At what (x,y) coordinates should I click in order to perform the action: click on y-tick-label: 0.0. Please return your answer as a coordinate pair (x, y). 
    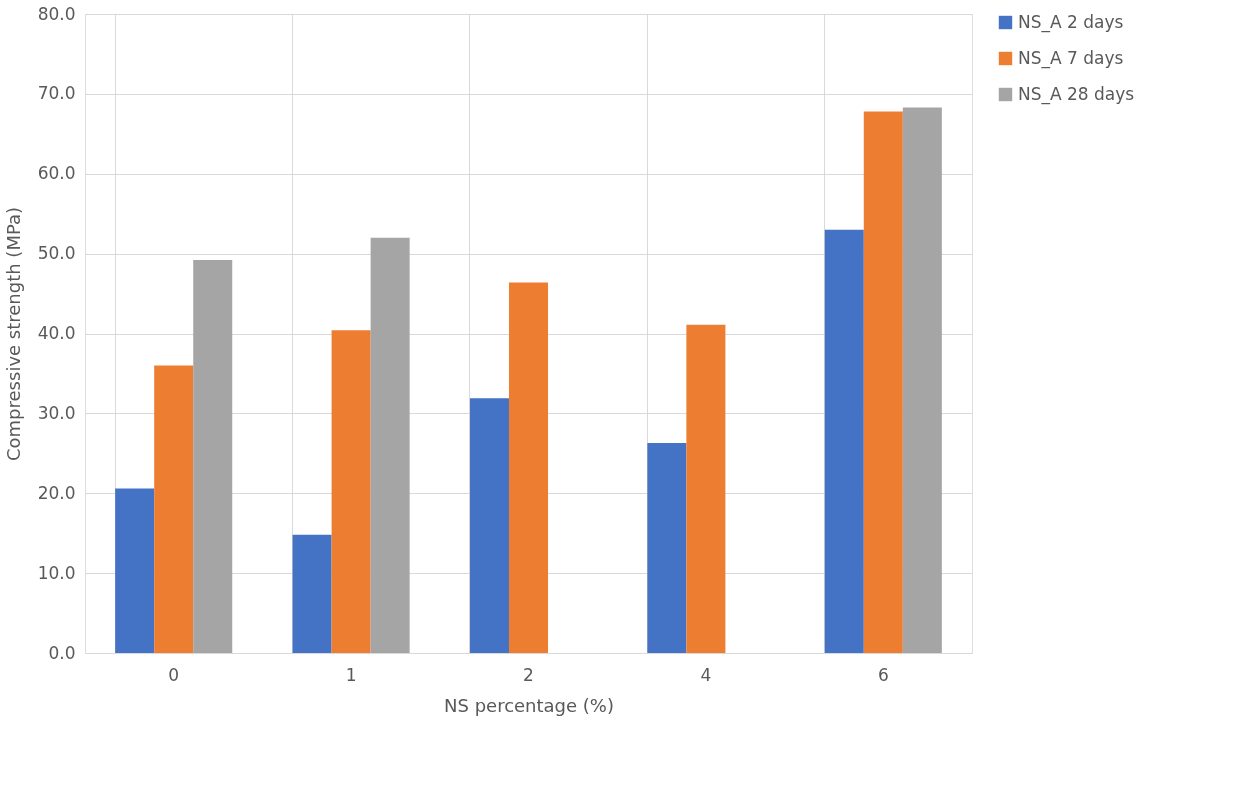
    Looking at the image, I should click on (62, 652).